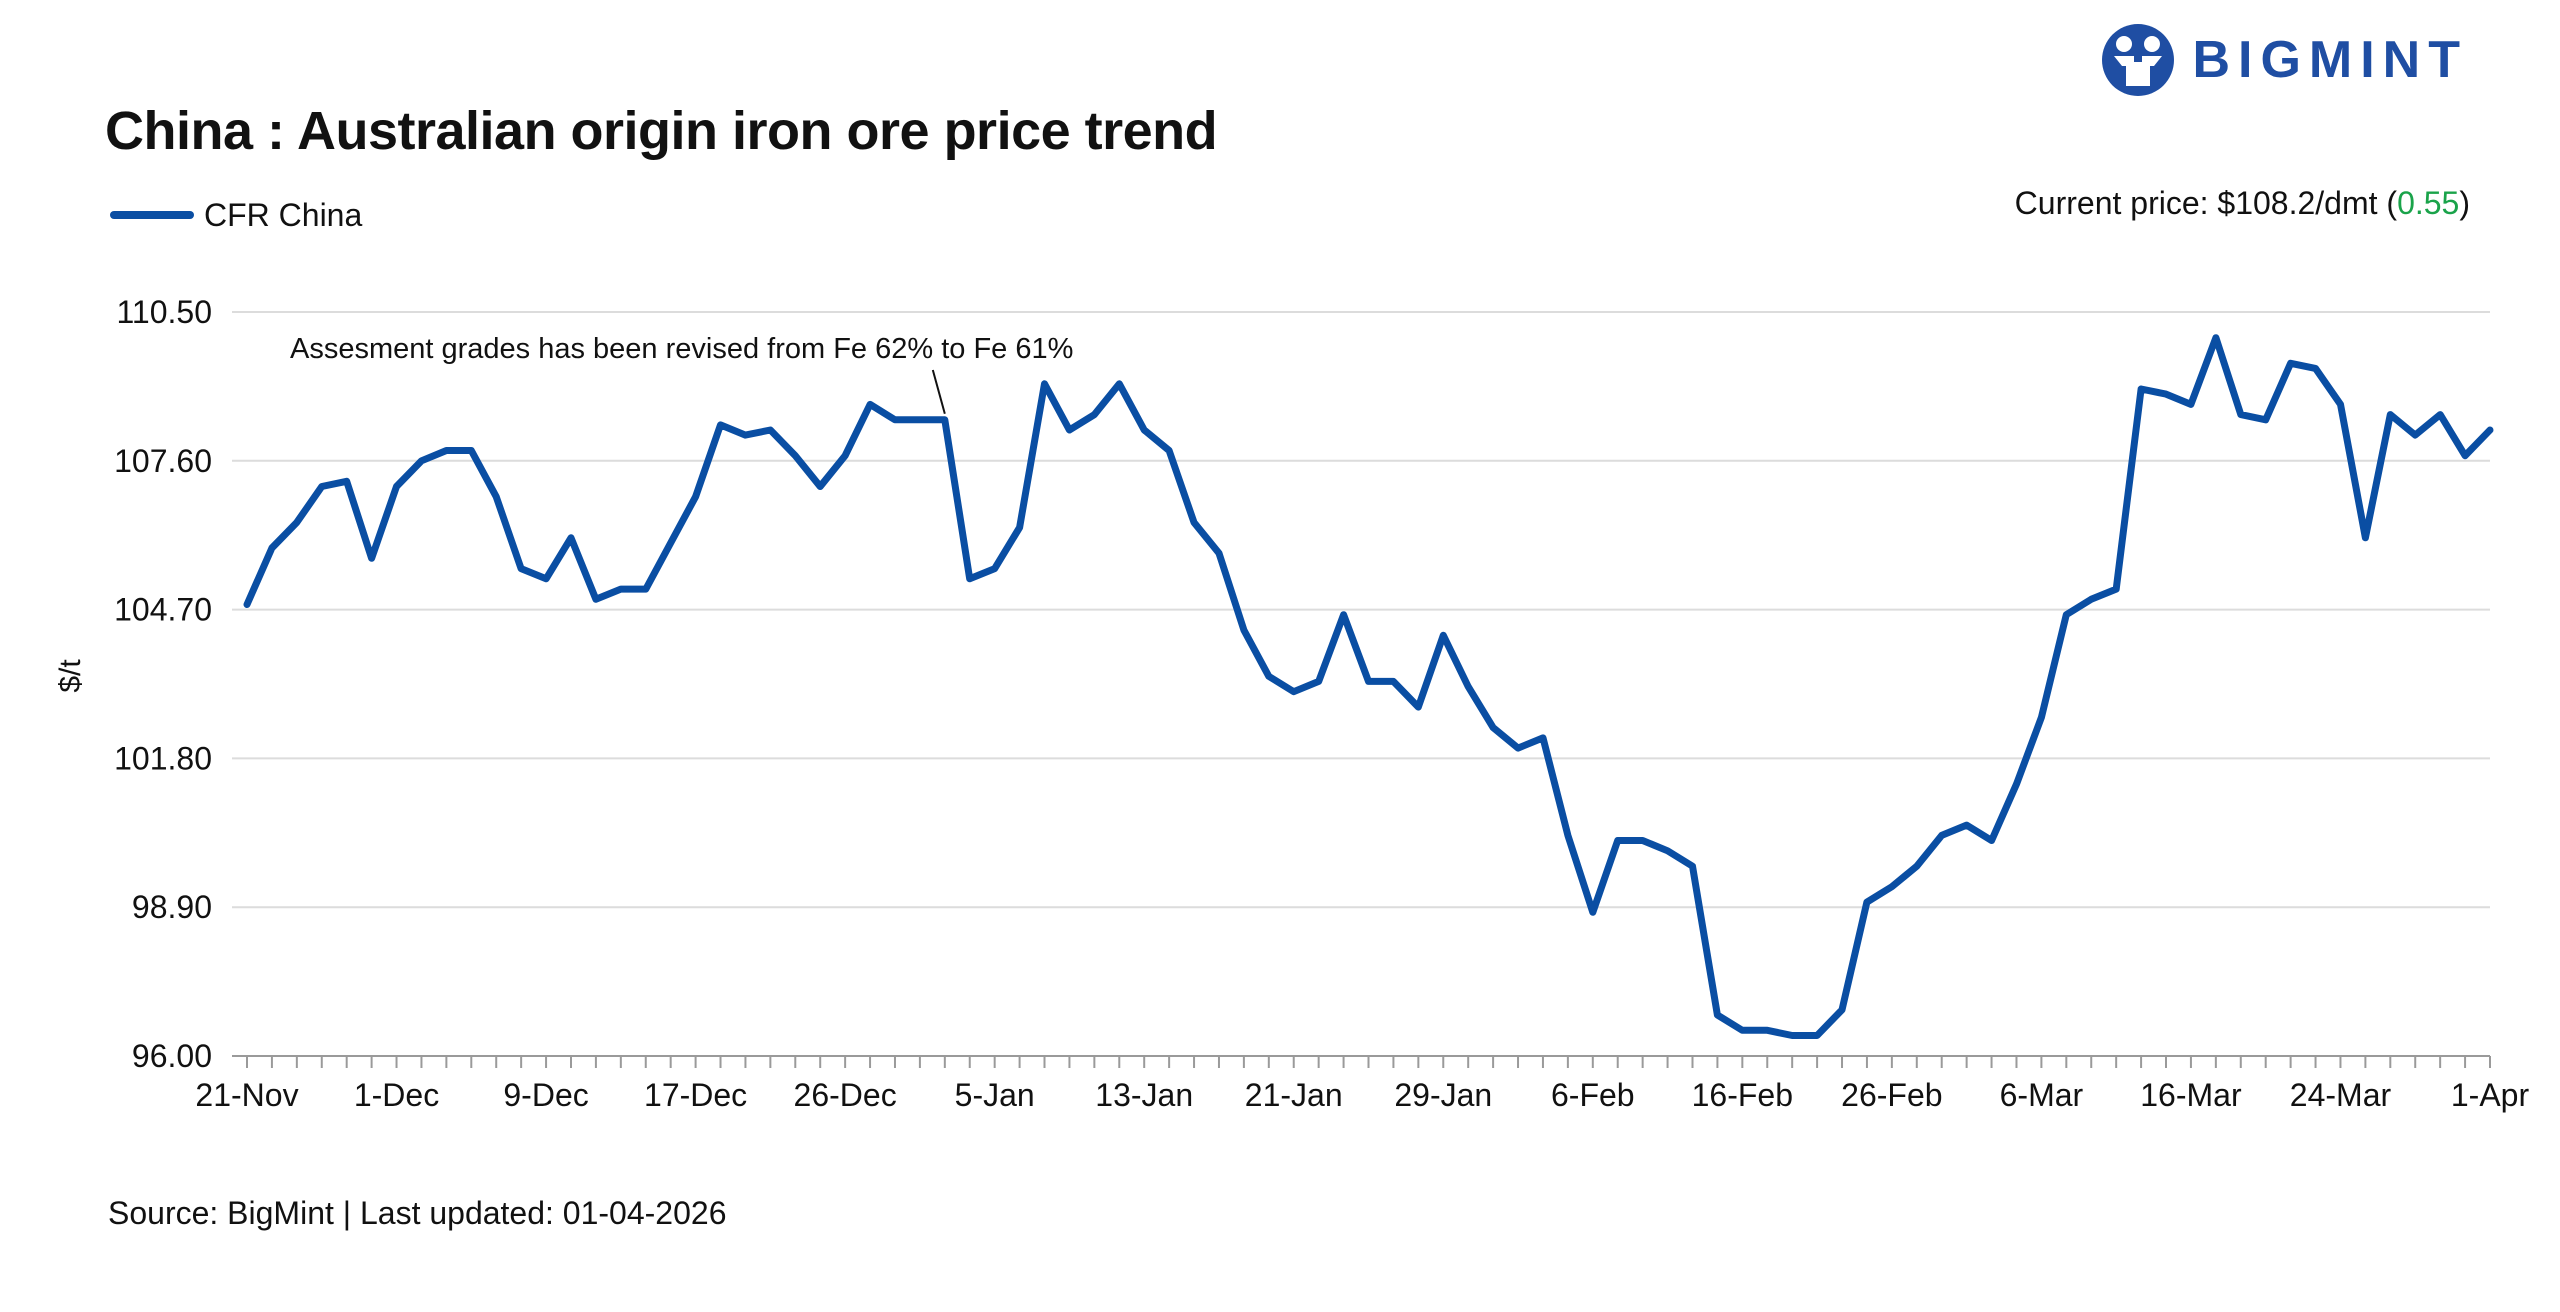 The height and width of the screenshot is (1312, 2560). What do you see at coordinates (545, 1095) in the screenshot?
I see `x-tick-label: 9-Dec` at bounding box center [545, 1095].